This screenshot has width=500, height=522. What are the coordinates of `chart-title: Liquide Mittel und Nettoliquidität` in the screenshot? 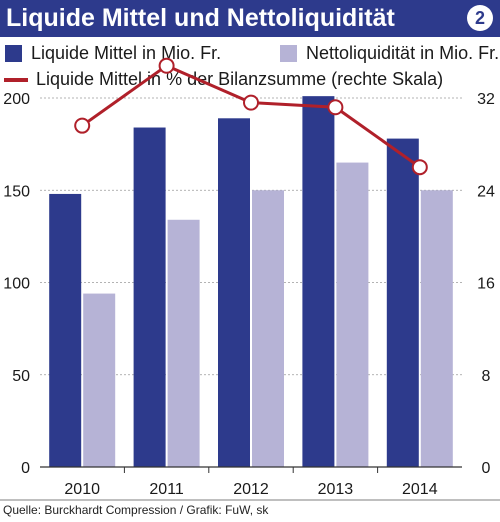 It's located at (200, 18).